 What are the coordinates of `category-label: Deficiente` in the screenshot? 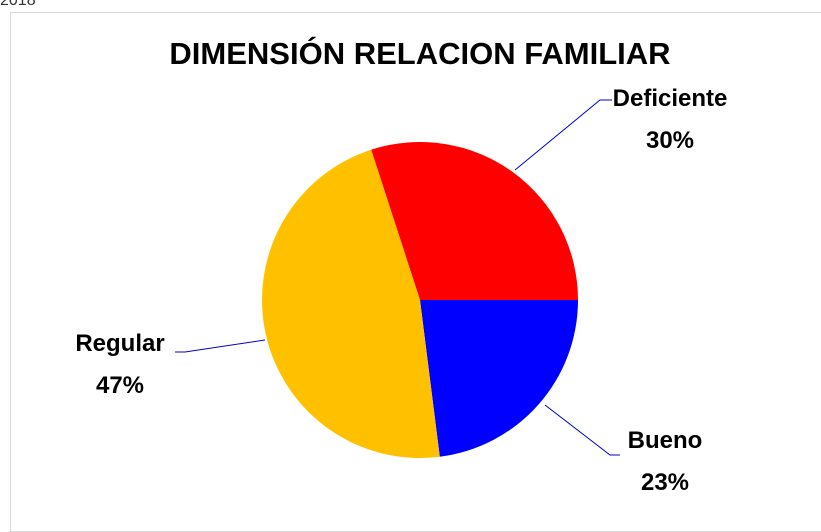 It's located at (670, 98).